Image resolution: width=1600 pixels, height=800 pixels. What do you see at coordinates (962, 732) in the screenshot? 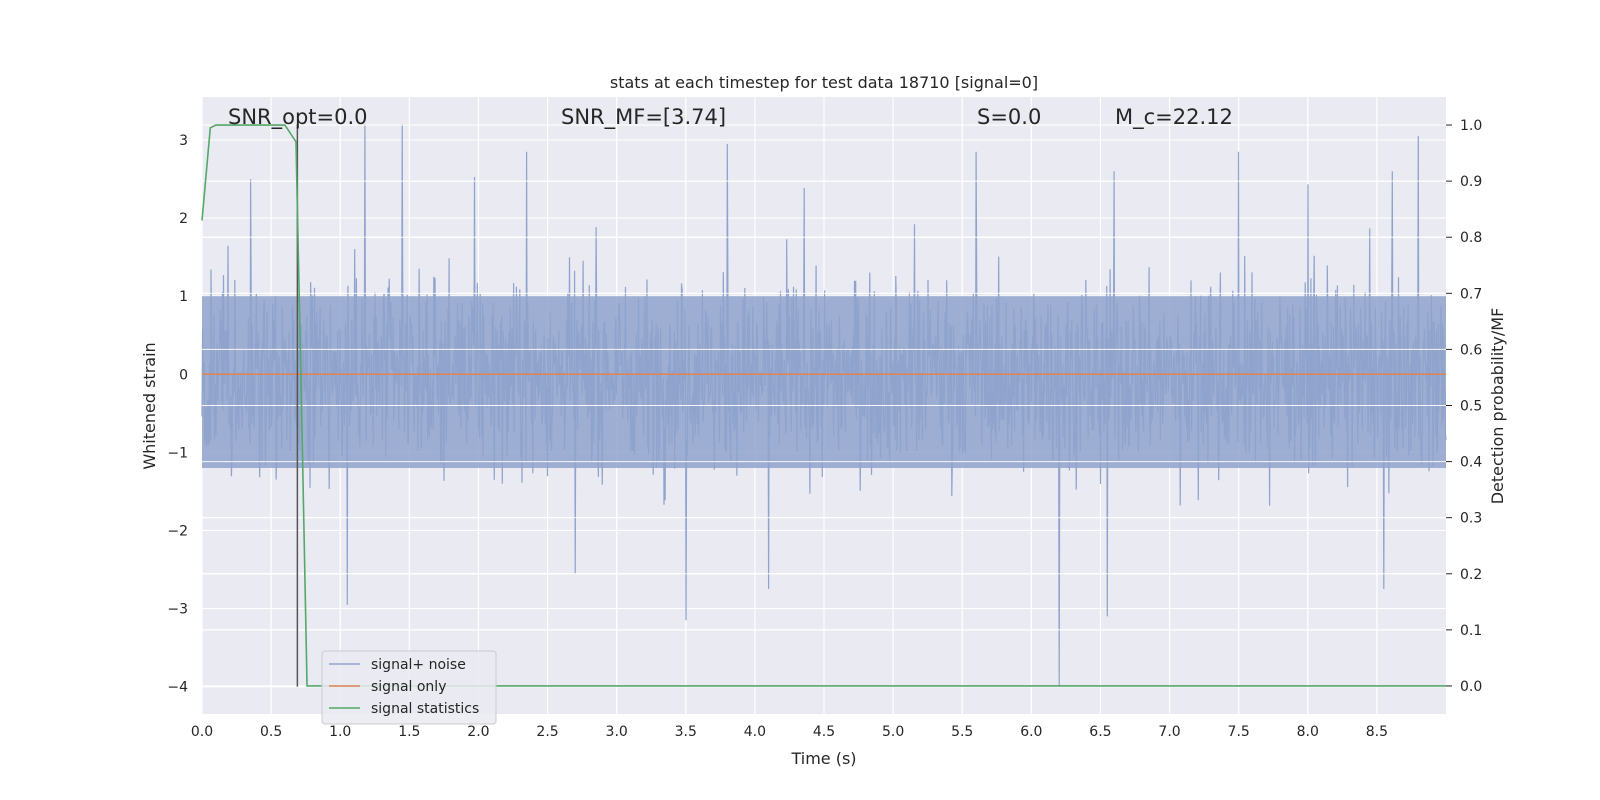
I see `x-tick-label: 5.5` at bounding box center [962, 732].